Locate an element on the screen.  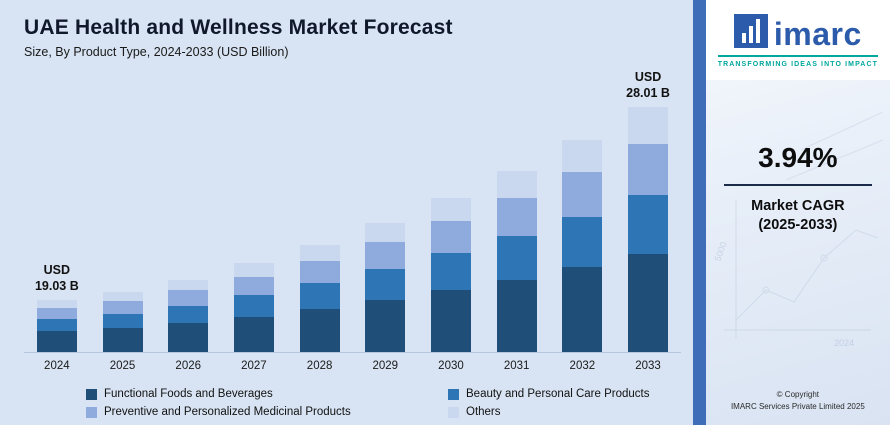
bar-2025 is located at coordinates (122, 322).